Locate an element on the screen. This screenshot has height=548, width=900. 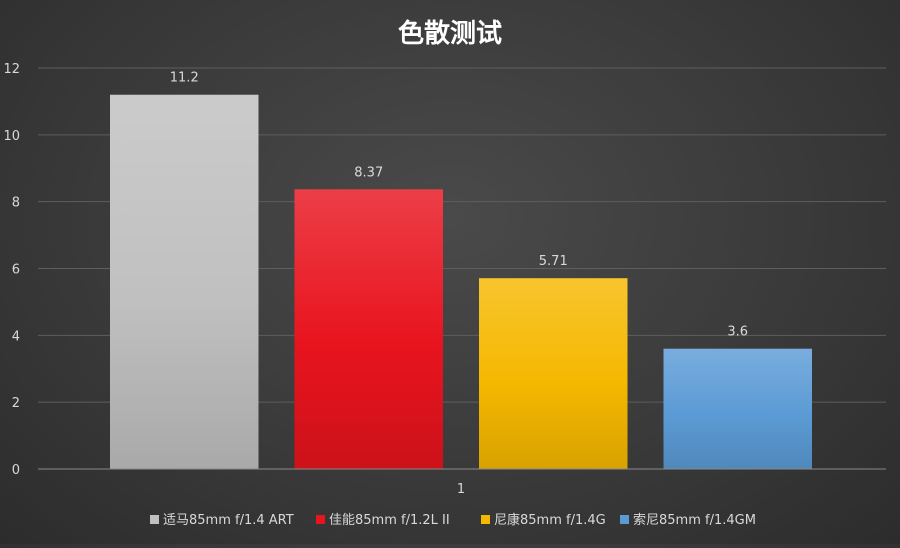
data-label: 3.6 is located at coordinates (737, 332).